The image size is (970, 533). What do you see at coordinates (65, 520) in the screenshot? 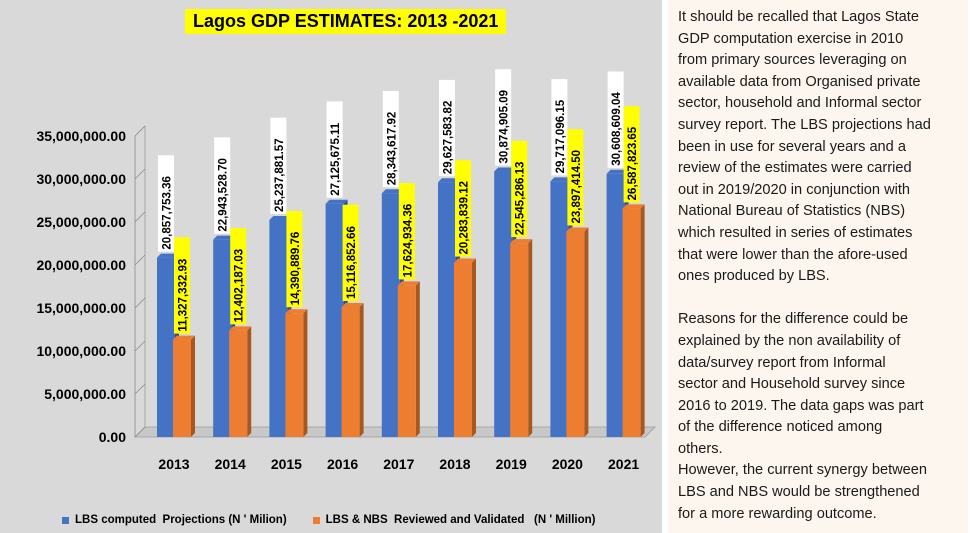
I see `legend-swatch-lbs` at bounding box center [65, 520].